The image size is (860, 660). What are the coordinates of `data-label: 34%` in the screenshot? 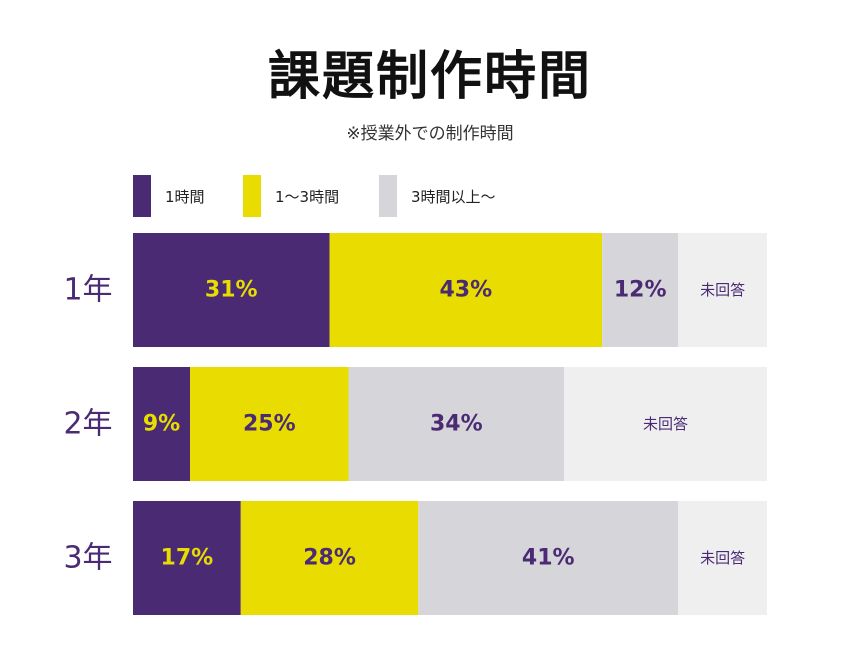 It's located at (456, 424).